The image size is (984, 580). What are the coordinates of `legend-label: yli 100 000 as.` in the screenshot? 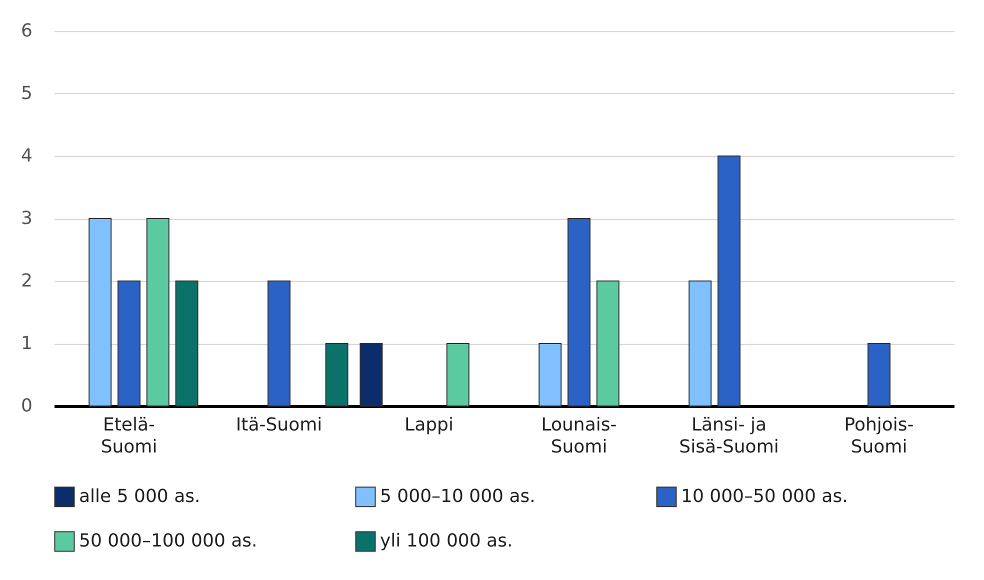 It's located at (446, 541).